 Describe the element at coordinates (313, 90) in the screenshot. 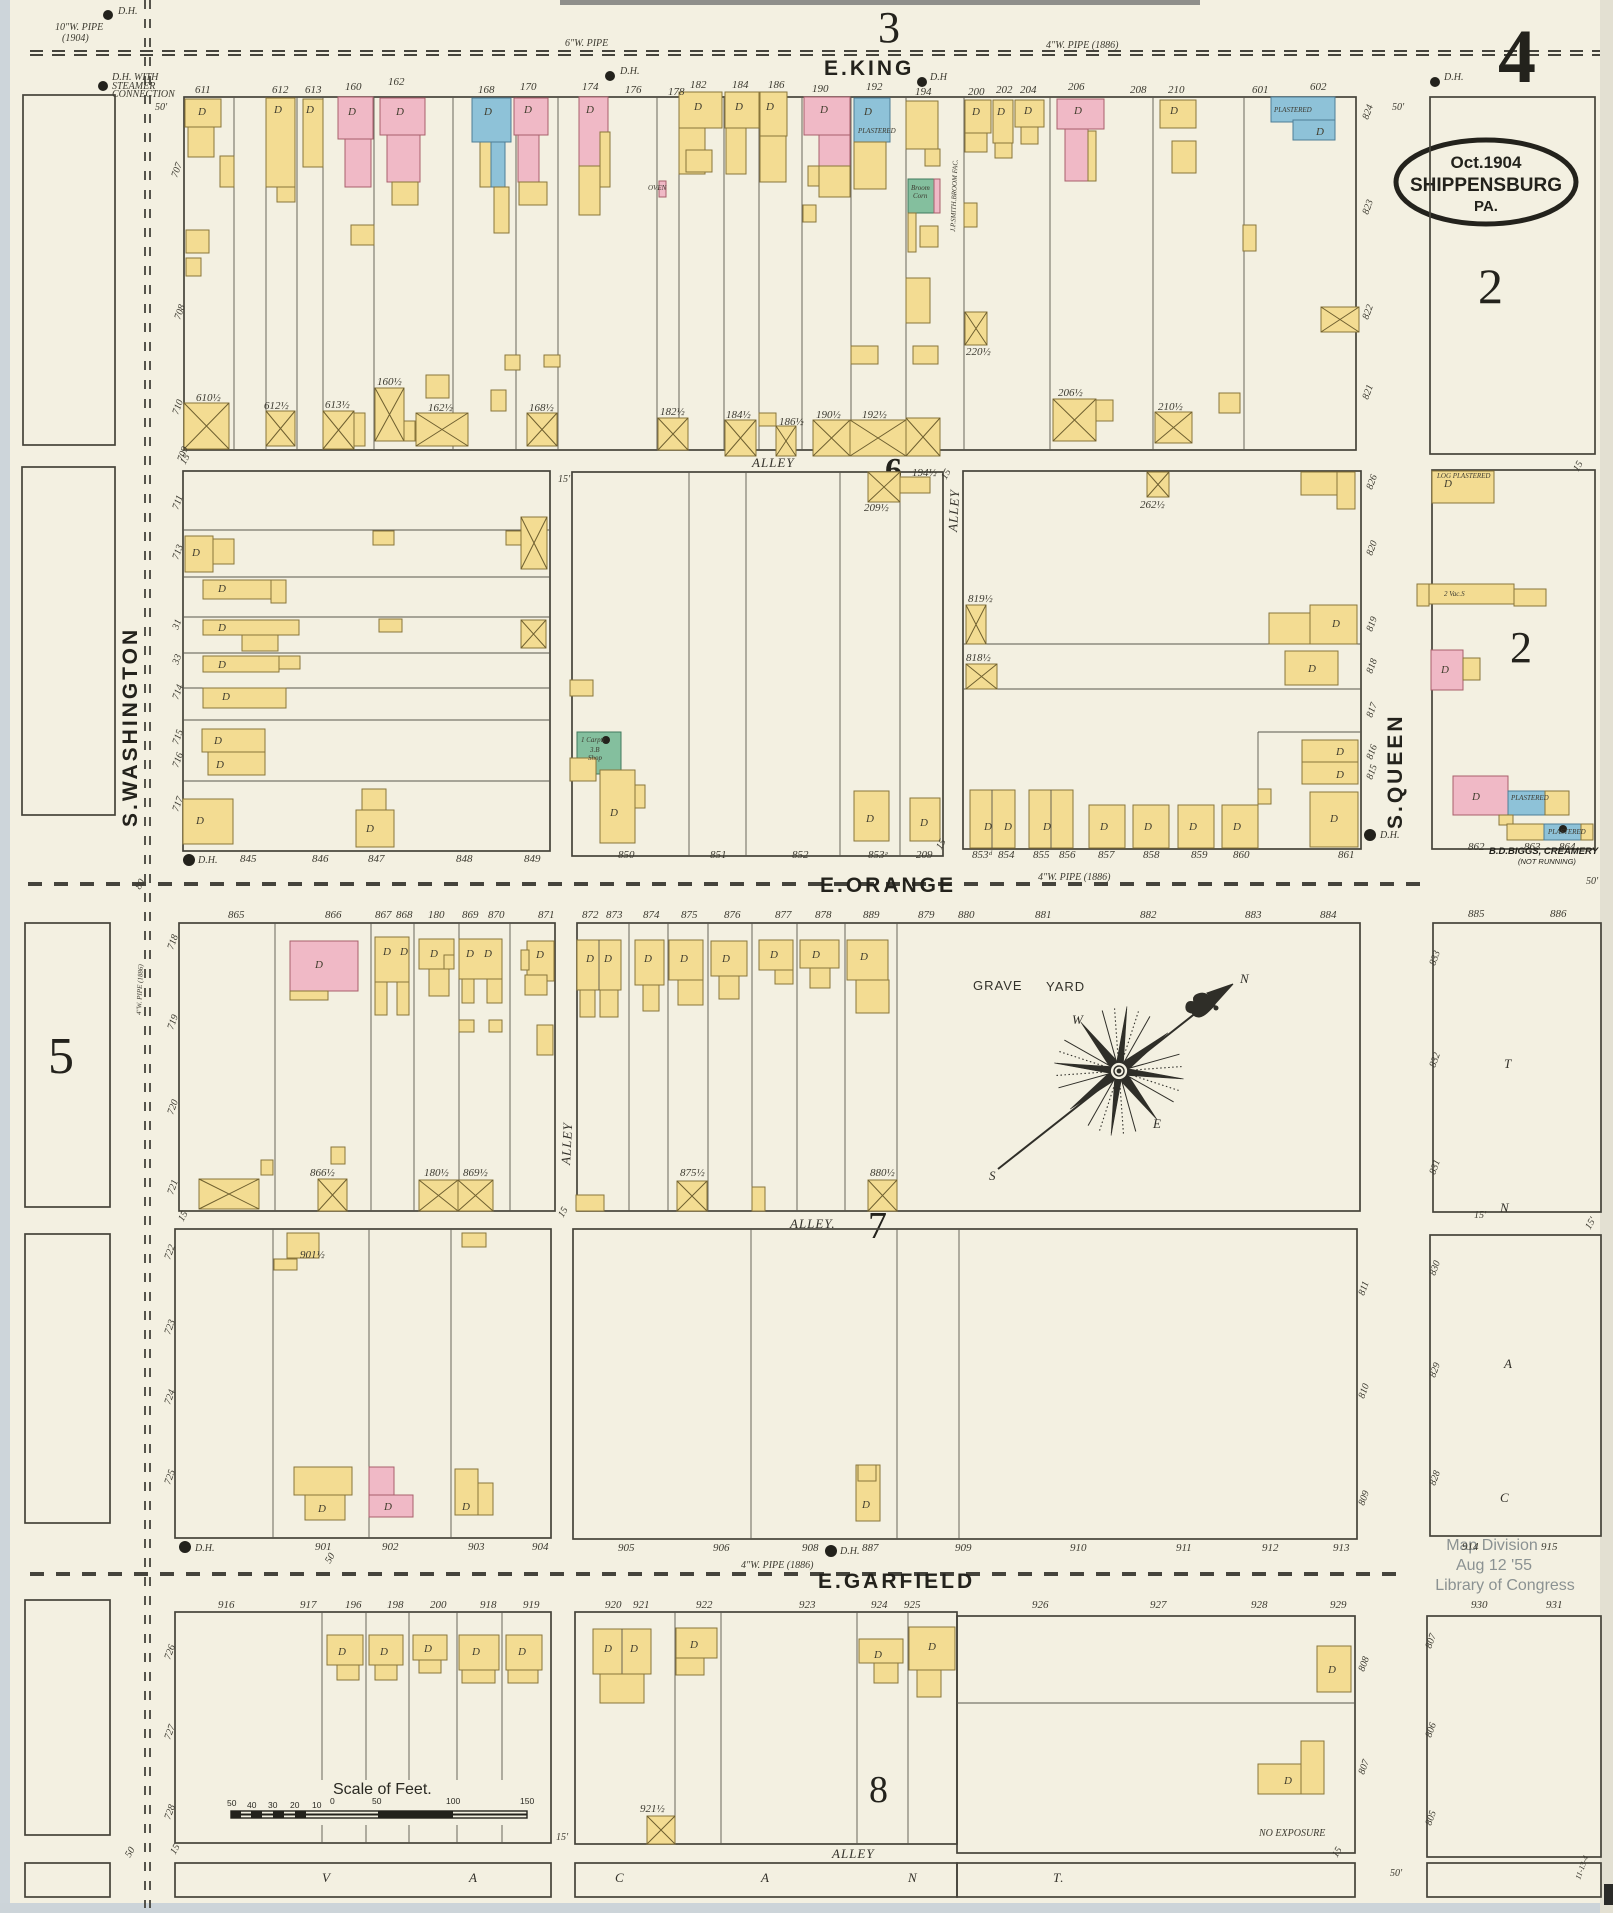

I see `svg-text: 613` at that location.